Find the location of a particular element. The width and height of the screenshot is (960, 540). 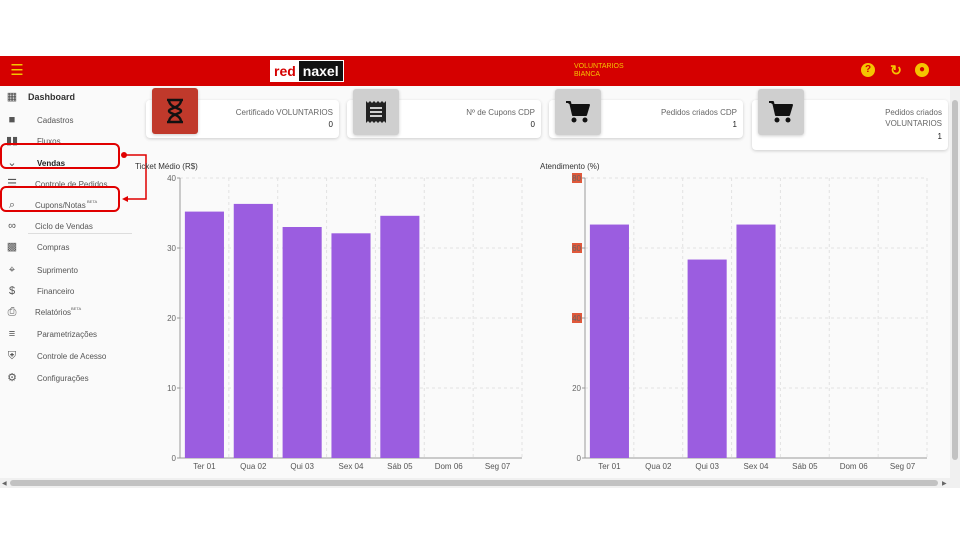

sidebar-item-parametriza-es: ≡ Parametrizações is located at coordinates (66, 334).